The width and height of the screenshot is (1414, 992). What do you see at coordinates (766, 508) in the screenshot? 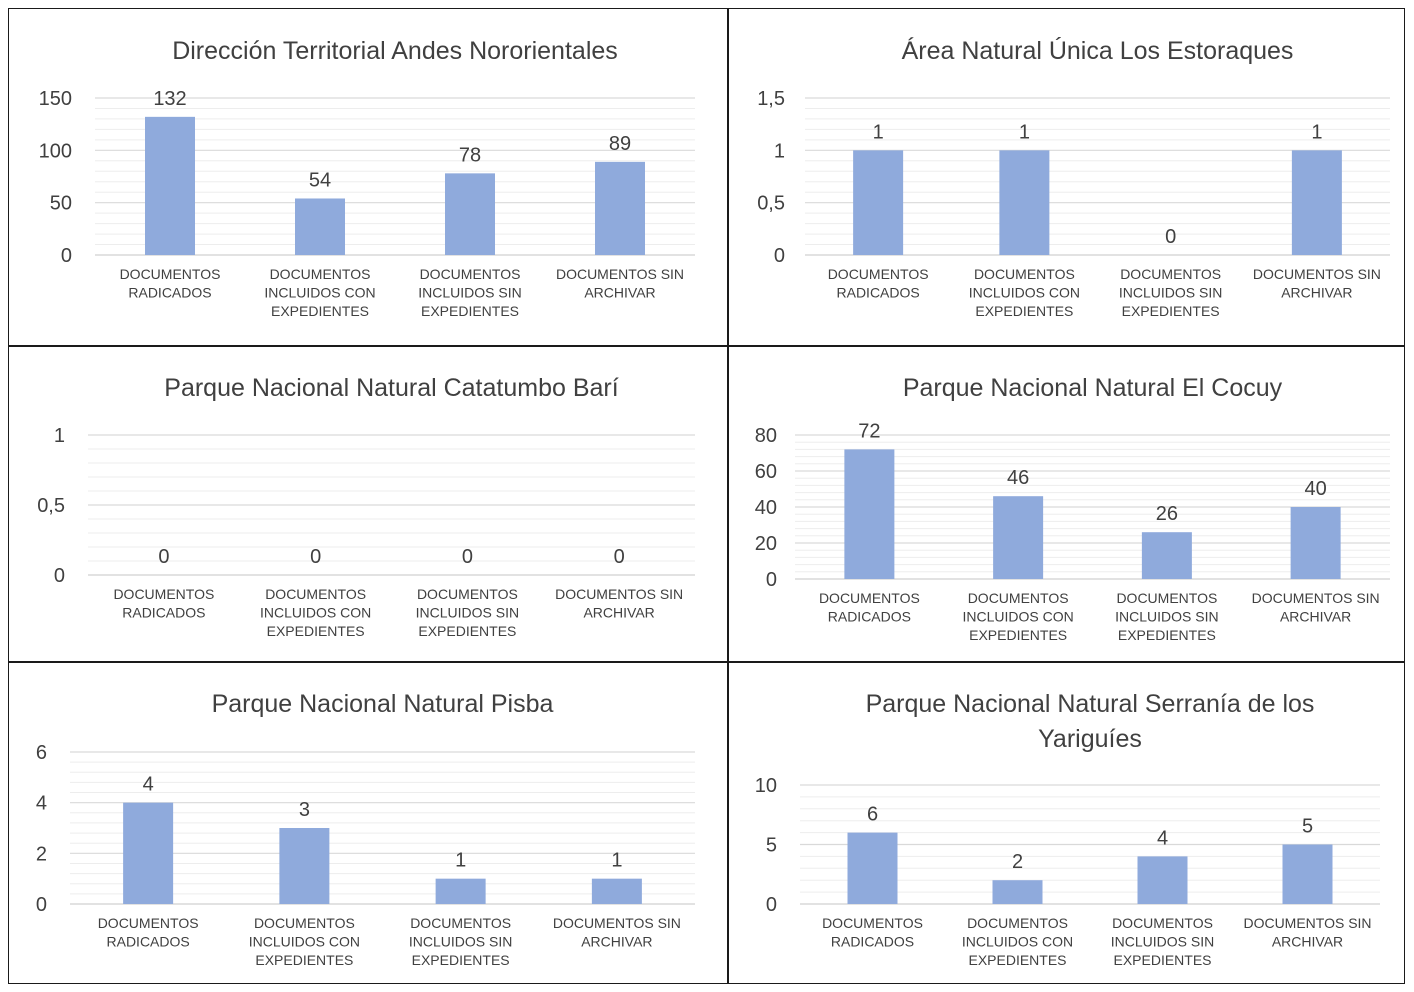
I see `y-tick-label: 40` at bounding box center [766, 508].